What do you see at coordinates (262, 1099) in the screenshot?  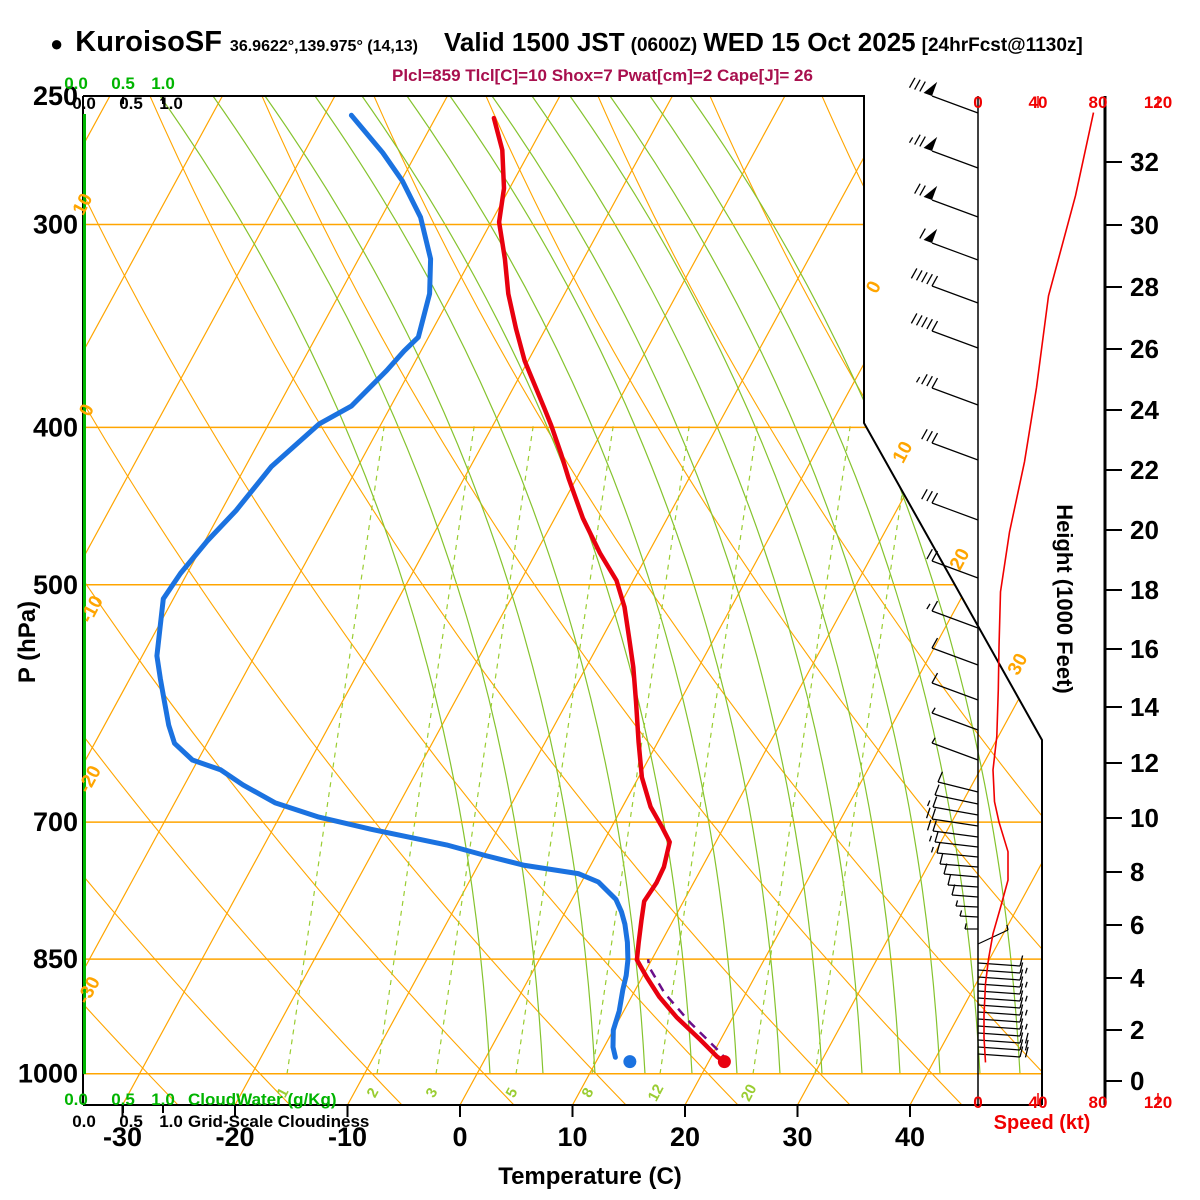 I see `cloudwater-legend-label: CloudWater (g/Kg)` at bounding box center [262, 1099].